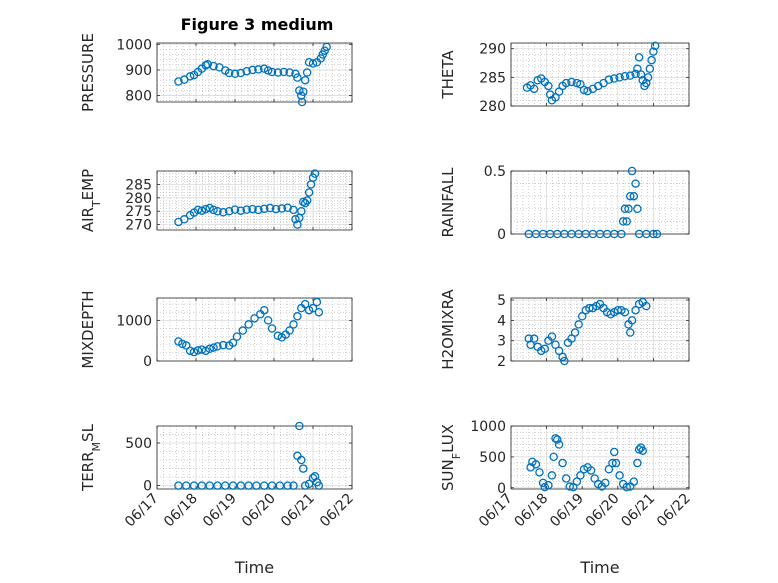  I want to click on x-tick-label: 06/17, so click(496, 511).